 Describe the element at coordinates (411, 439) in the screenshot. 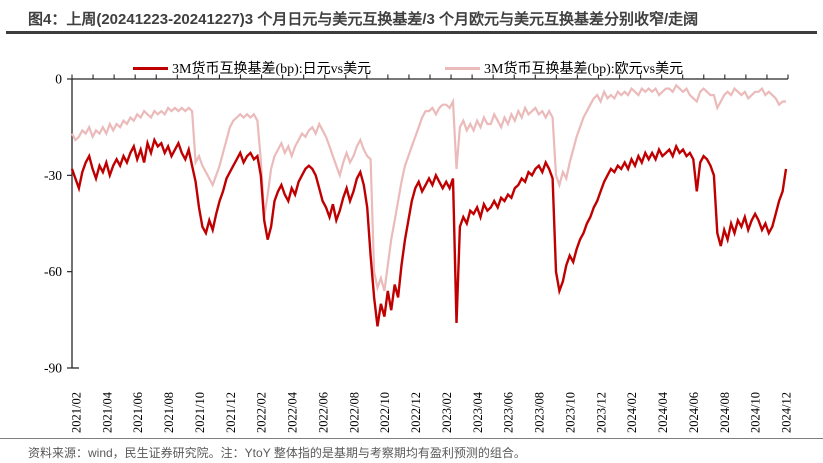

I see `footer-divider` at that location.